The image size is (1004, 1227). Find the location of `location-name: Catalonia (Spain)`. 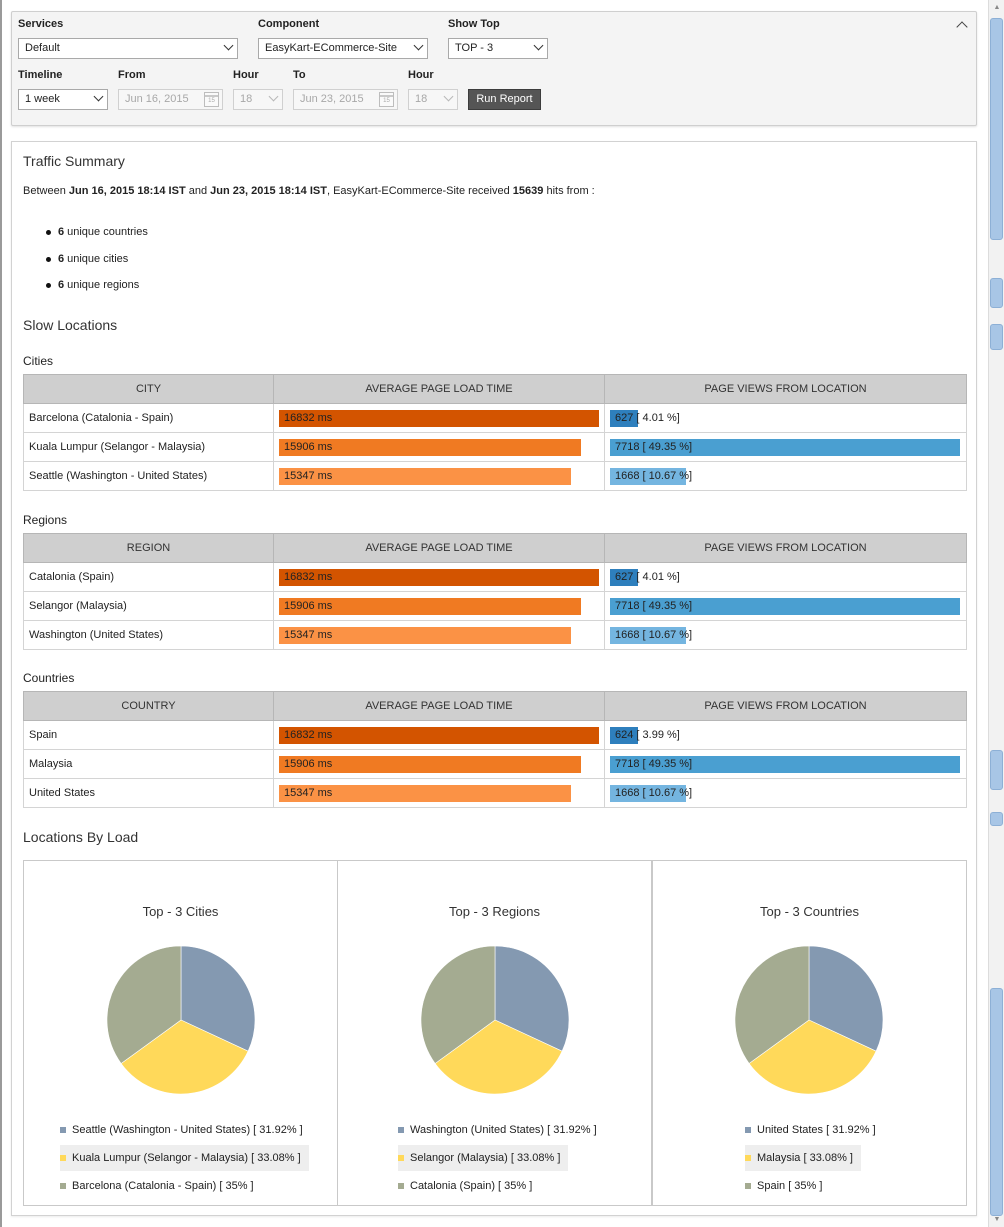

location-name: Catalonia (Spain) is located at coordinates (148, 577).